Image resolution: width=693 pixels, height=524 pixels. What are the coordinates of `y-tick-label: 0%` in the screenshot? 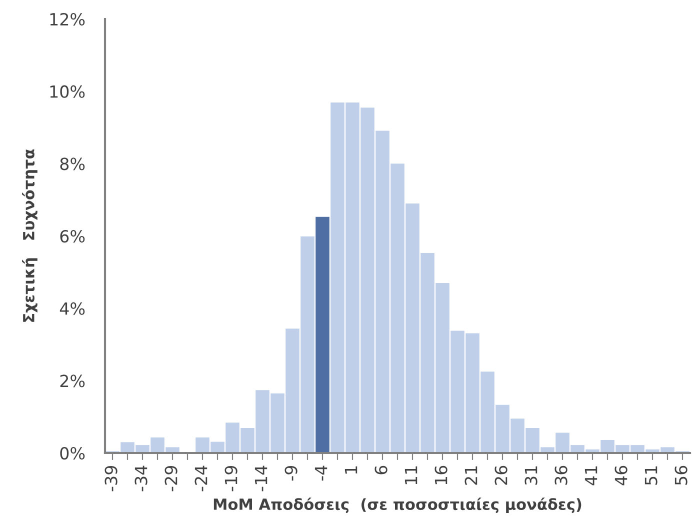 It's located at (72, 453).